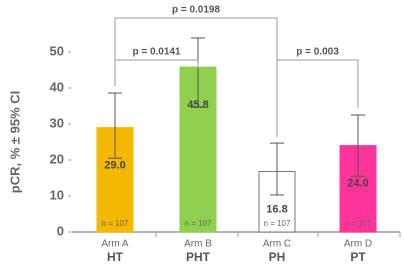  Describe the element at coordinates (276, 209) in the screenshot. I see `value-label: 16.8` at that location.